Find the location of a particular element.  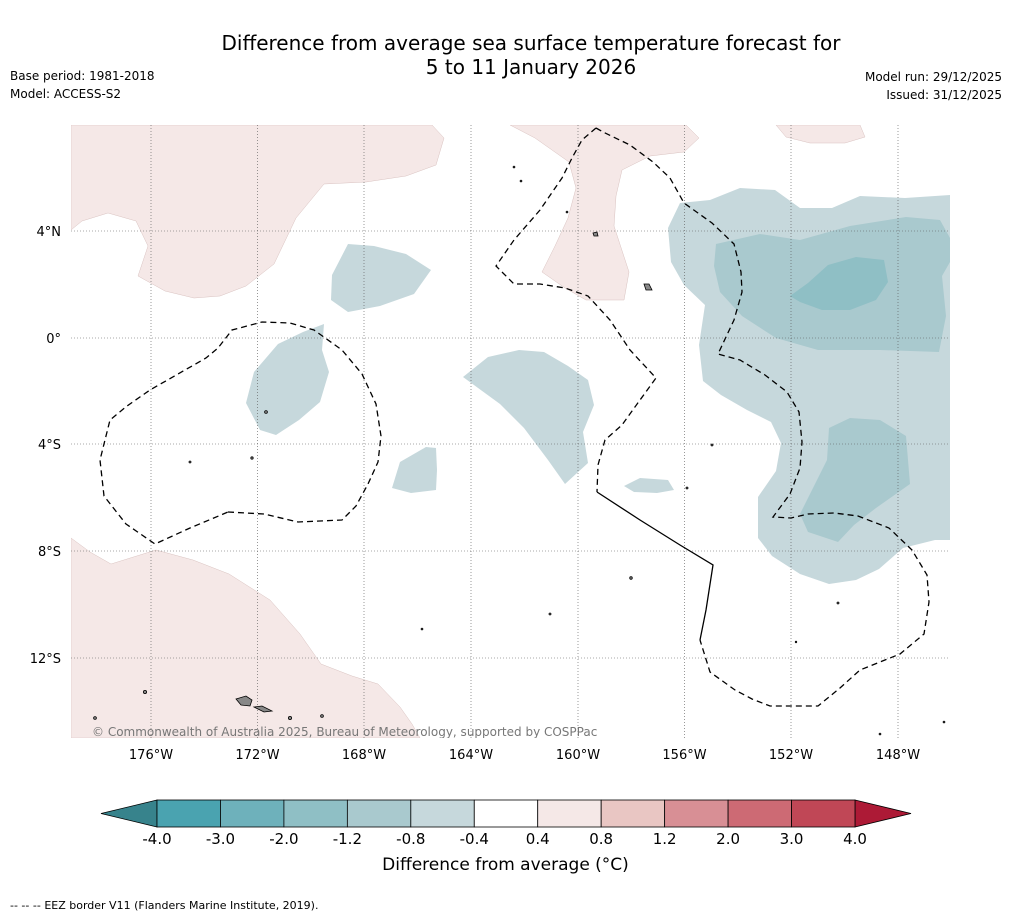

colorbar-tick-label: -0.8 is located at coordinates (410, 839).